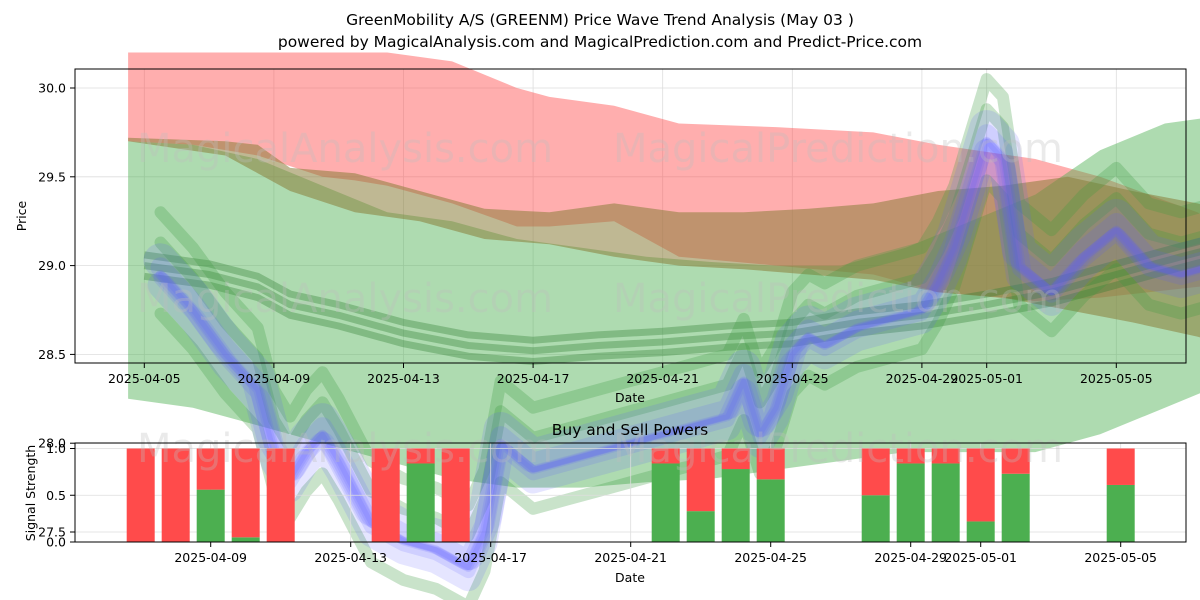 Image resolution: width=1200 pixels, height=600 pixels. I want to click on bottom-x-tick-label: 2025-04-21, so click(630, 557).